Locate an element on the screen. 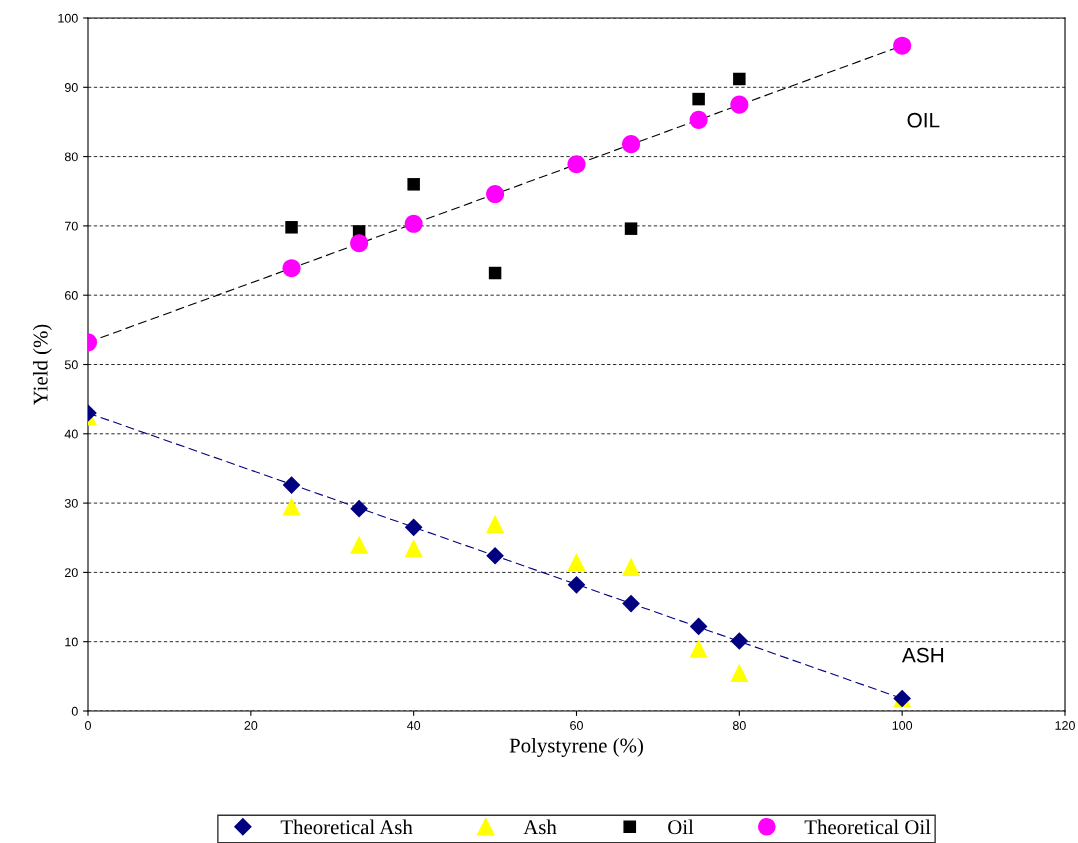  x-tick-label: 100 is located at coordinates (902, 725).